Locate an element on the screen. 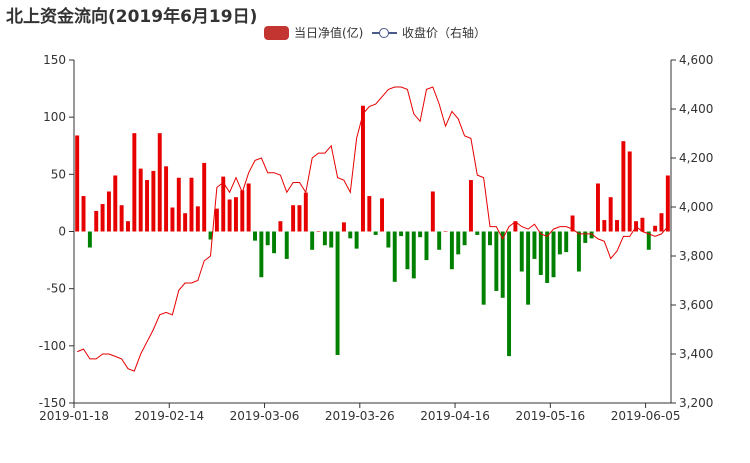 The image size is (750, 463). chart-title: 北上资金流向(2019年6月19日) is located at coordinates (132, 17).